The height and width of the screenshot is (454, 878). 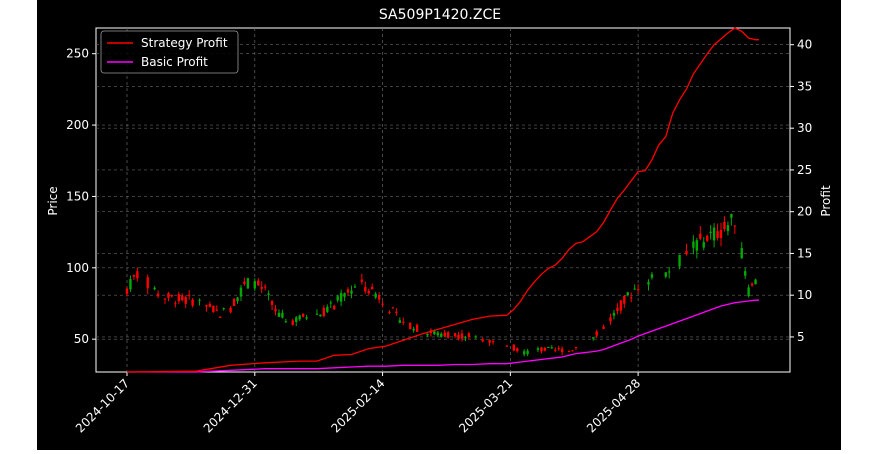 I want to click on basic-profit-line, so click(x=443, y=336).